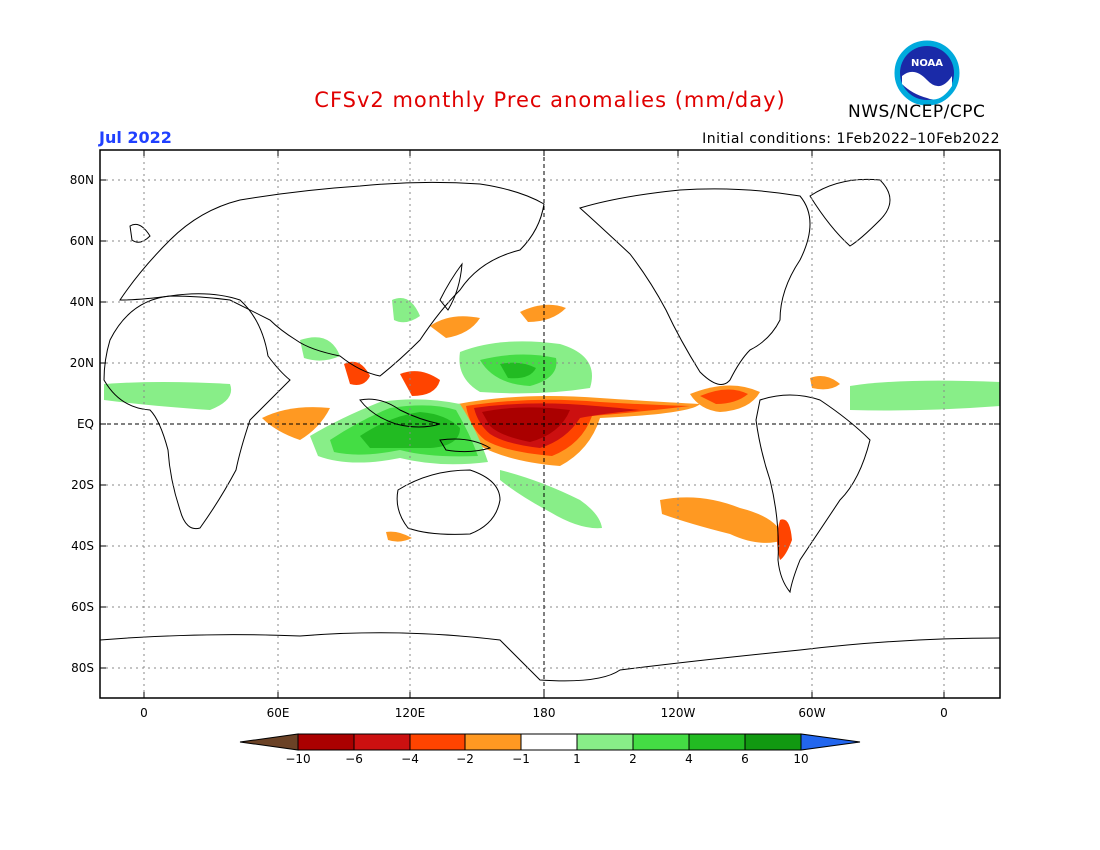  What do you see at coordinates (82, 668) in the screenshot?
I see `lat-label: 80S` at bounding box center [82, 668].